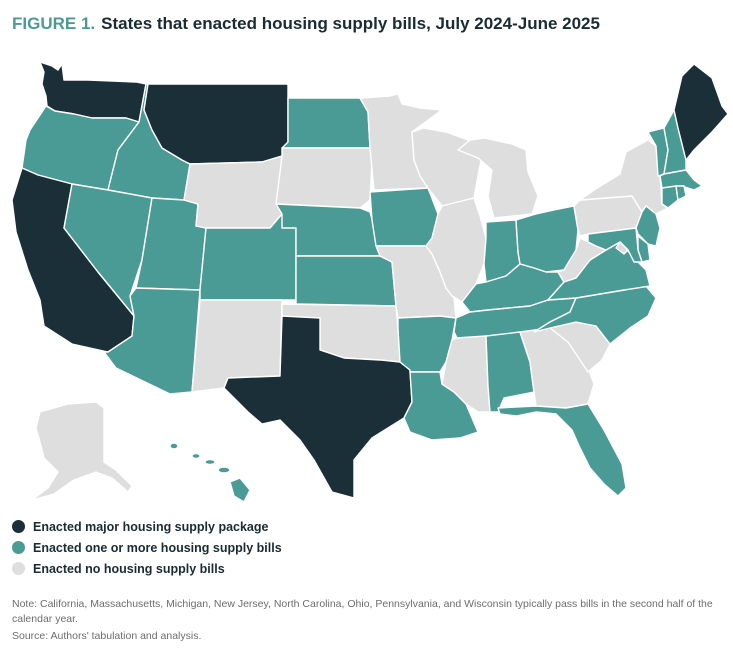 The image size is (733, 651). Describe the element at coordinates (210, 472) in the screenshot. I see `state-hi` at that location.